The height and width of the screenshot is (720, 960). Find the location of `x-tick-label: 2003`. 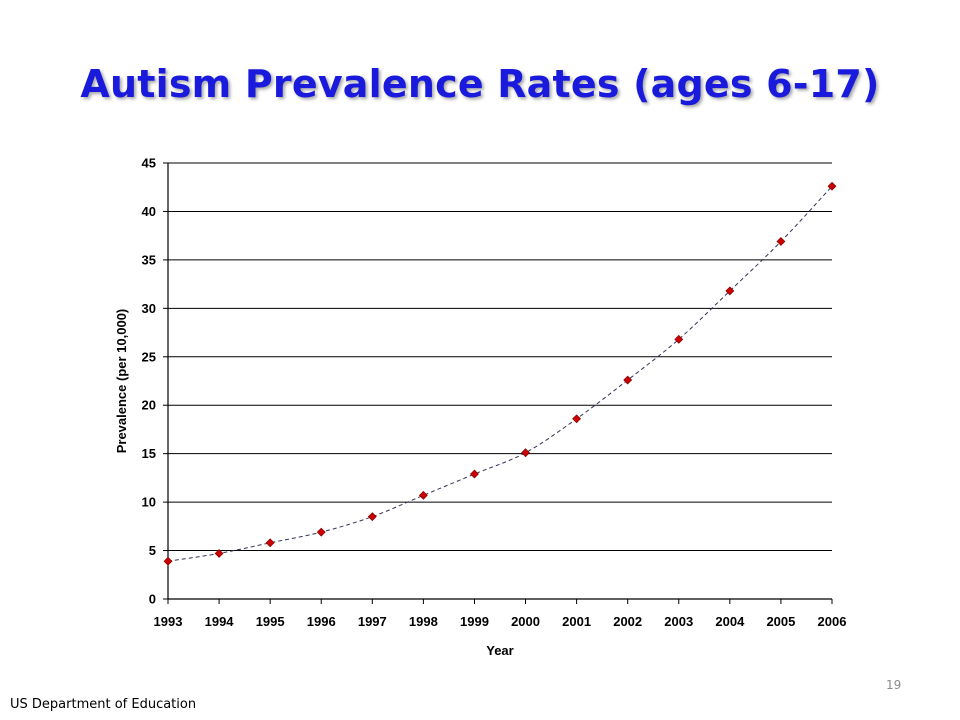

x-tick-label: 2003 is located at coordinates (678, 621).